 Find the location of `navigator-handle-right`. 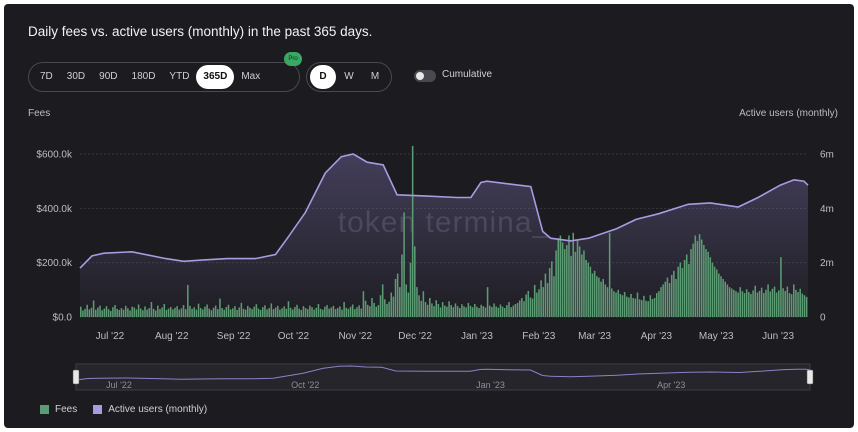

navigator-handle-right is located at coordinates (810, 377).